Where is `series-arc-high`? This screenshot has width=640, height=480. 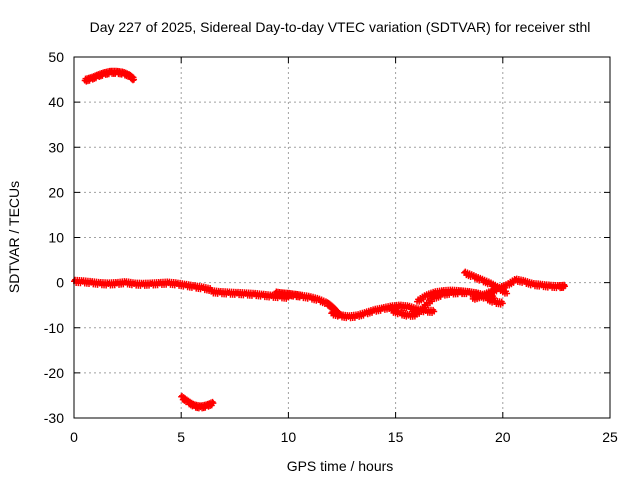 series-arc-high is located at coordinates (109, 76).